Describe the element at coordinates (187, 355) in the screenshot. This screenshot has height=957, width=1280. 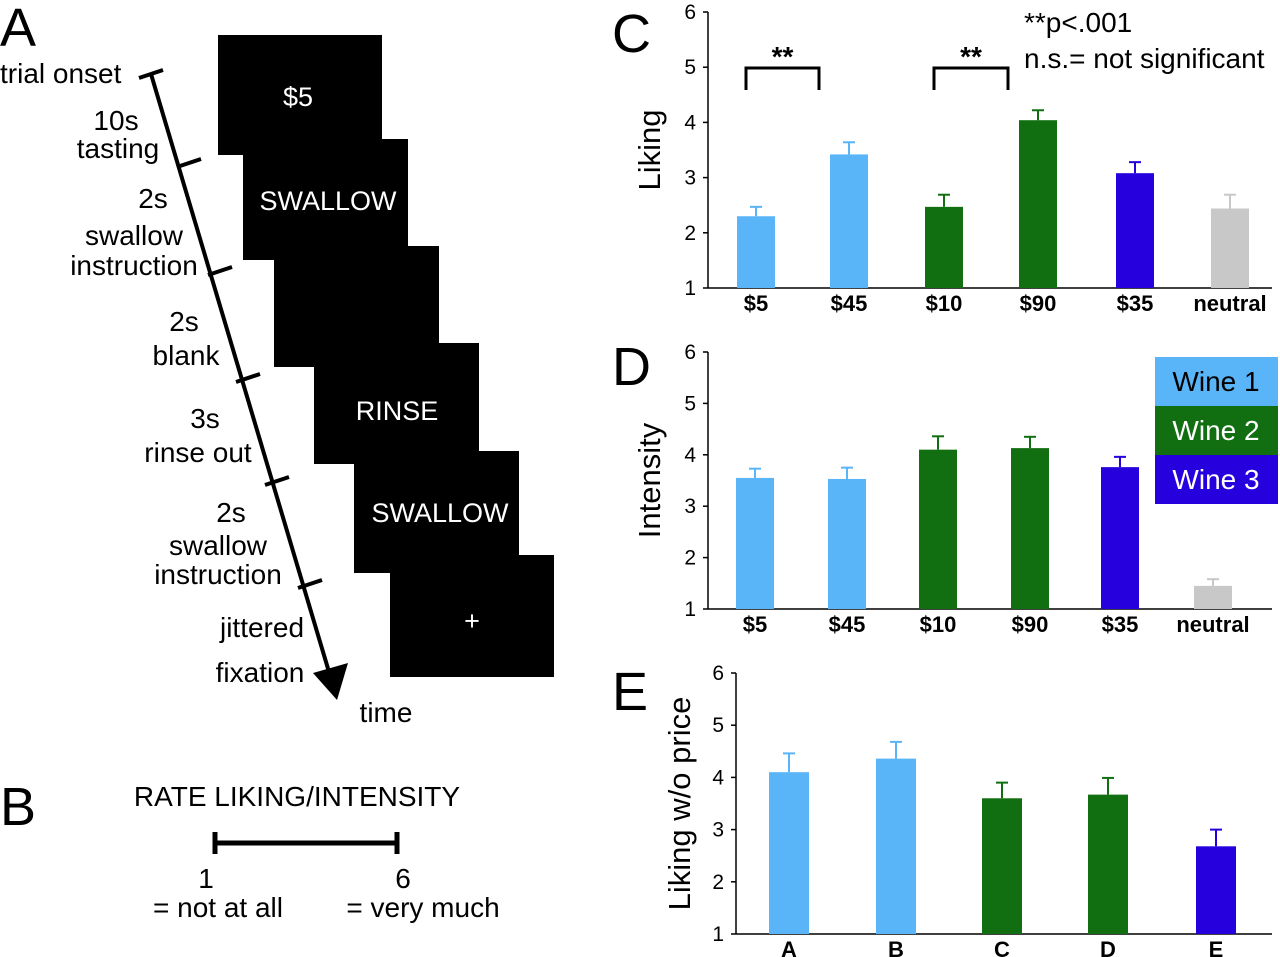
I see `label-blank: blank` at that location.